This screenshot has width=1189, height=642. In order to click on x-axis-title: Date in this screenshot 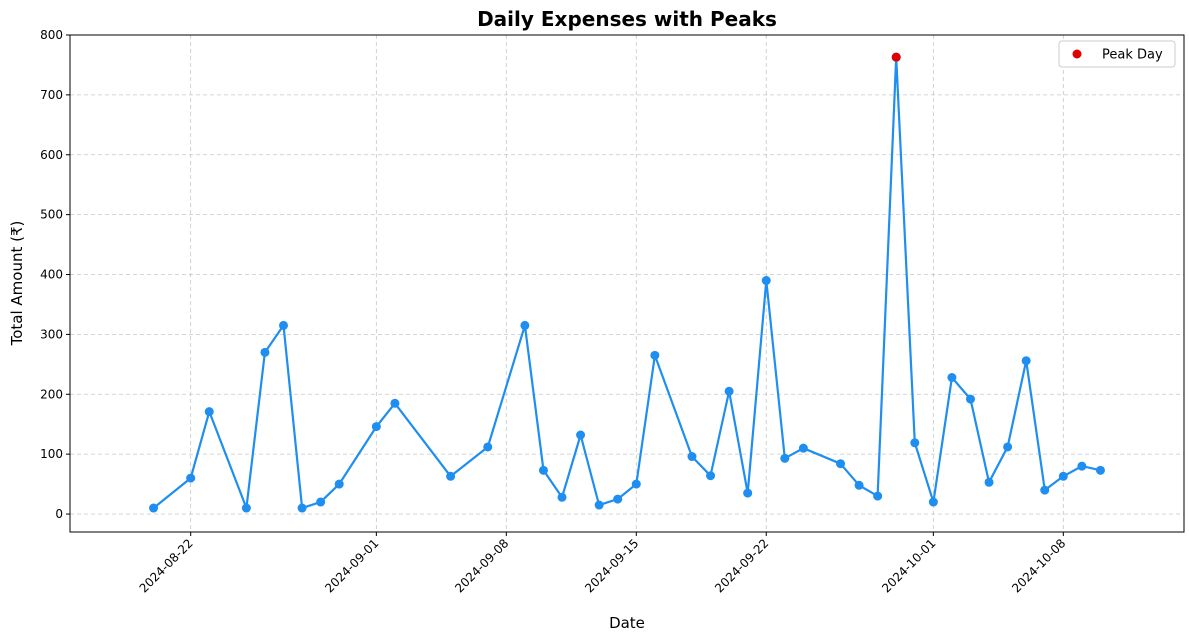, I will do `click(627, 623)`.